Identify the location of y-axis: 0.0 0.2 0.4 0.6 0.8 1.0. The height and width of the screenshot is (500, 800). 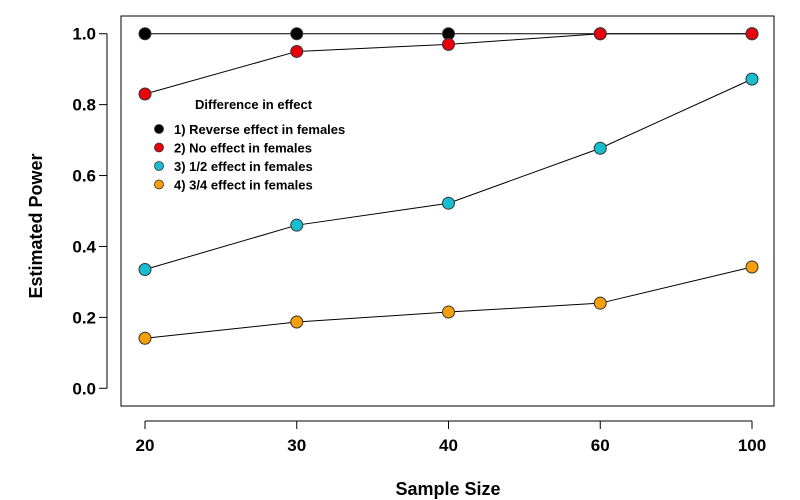
(90, 211).